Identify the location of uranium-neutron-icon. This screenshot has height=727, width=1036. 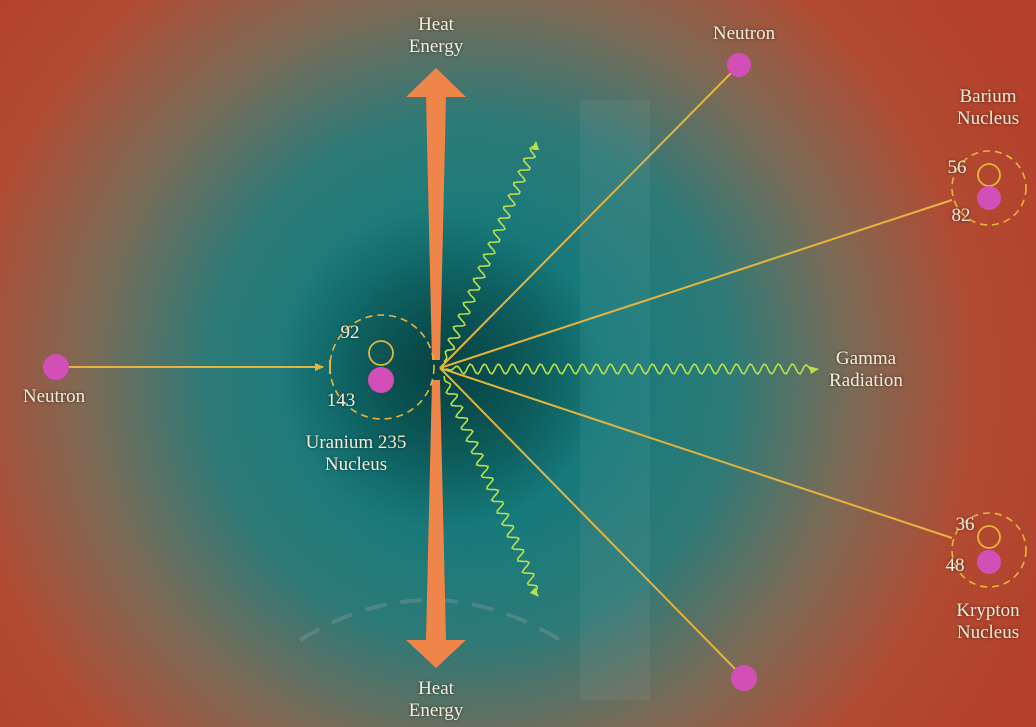
(381, 380).